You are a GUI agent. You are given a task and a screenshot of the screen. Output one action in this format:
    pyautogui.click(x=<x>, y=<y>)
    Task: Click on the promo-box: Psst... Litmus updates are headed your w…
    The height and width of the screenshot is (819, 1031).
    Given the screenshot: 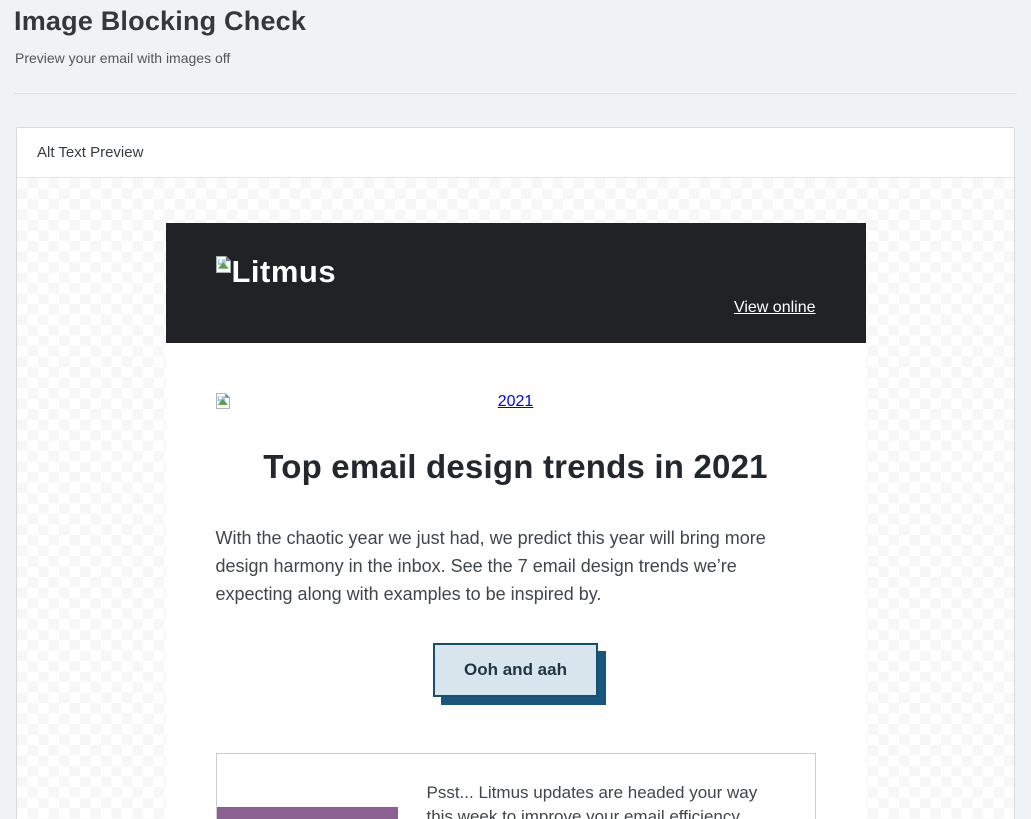 What is the action you would take?
    pyautogui.click(x=515, y=786)
    